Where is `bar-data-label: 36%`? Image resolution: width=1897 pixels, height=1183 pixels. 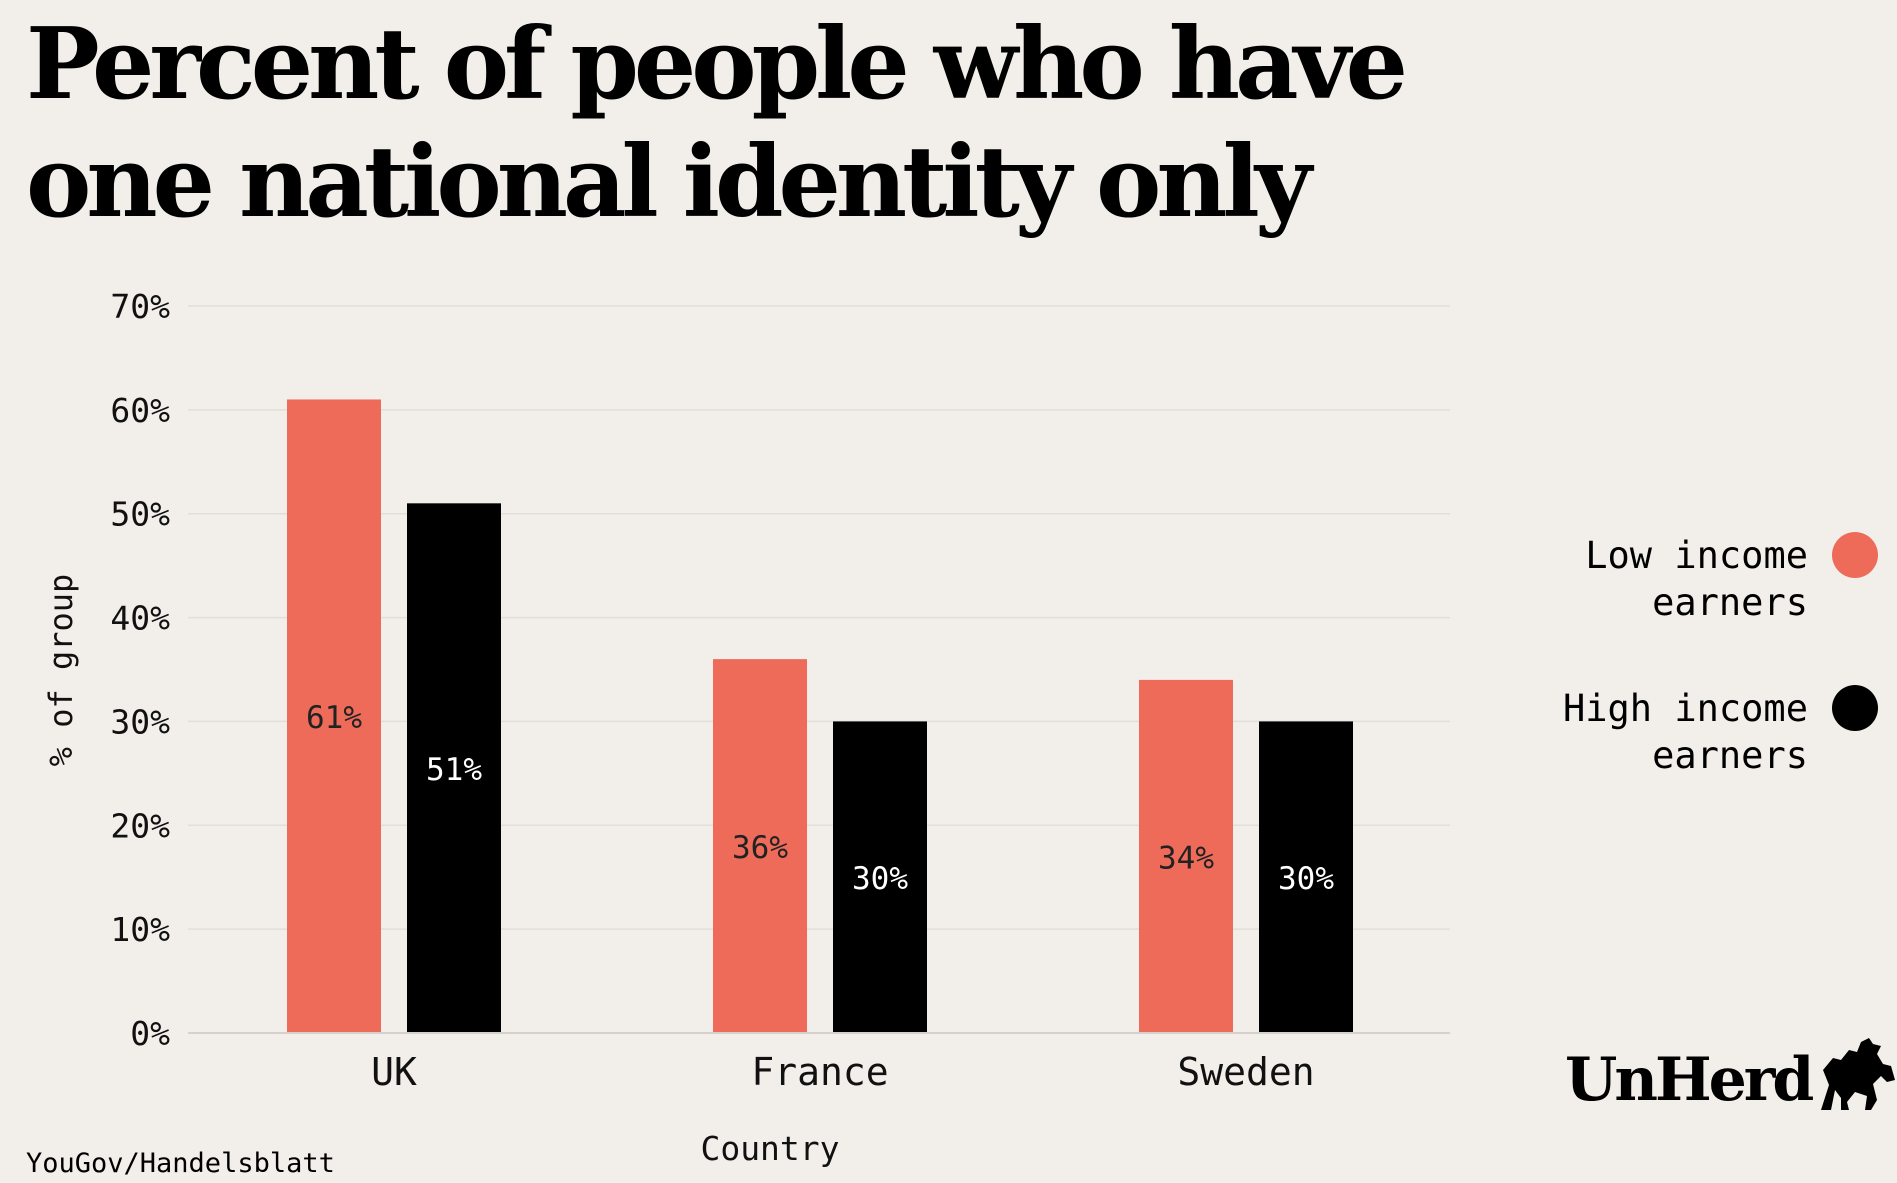 bar-data-label: 36% is located at coordinates (760, 848).